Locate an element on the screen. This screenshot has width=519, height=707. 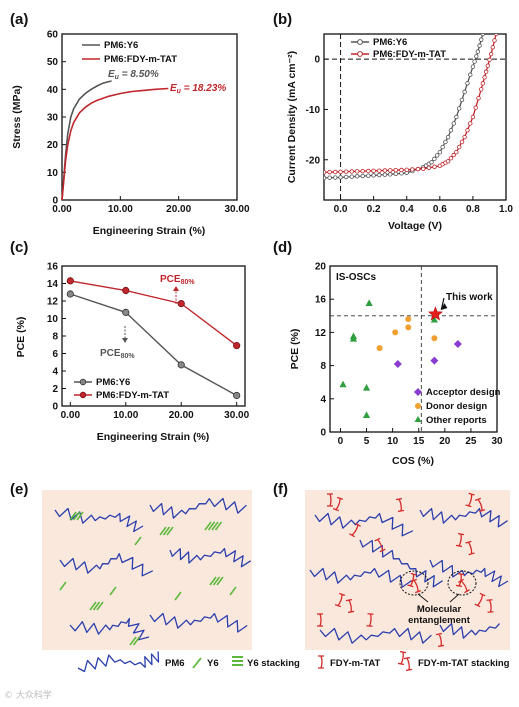
axis-ticks-b: 0.0 0.2 0.4 0.6 0.8 1.0 0 -10 -20 is located at coordinates (410, 135).